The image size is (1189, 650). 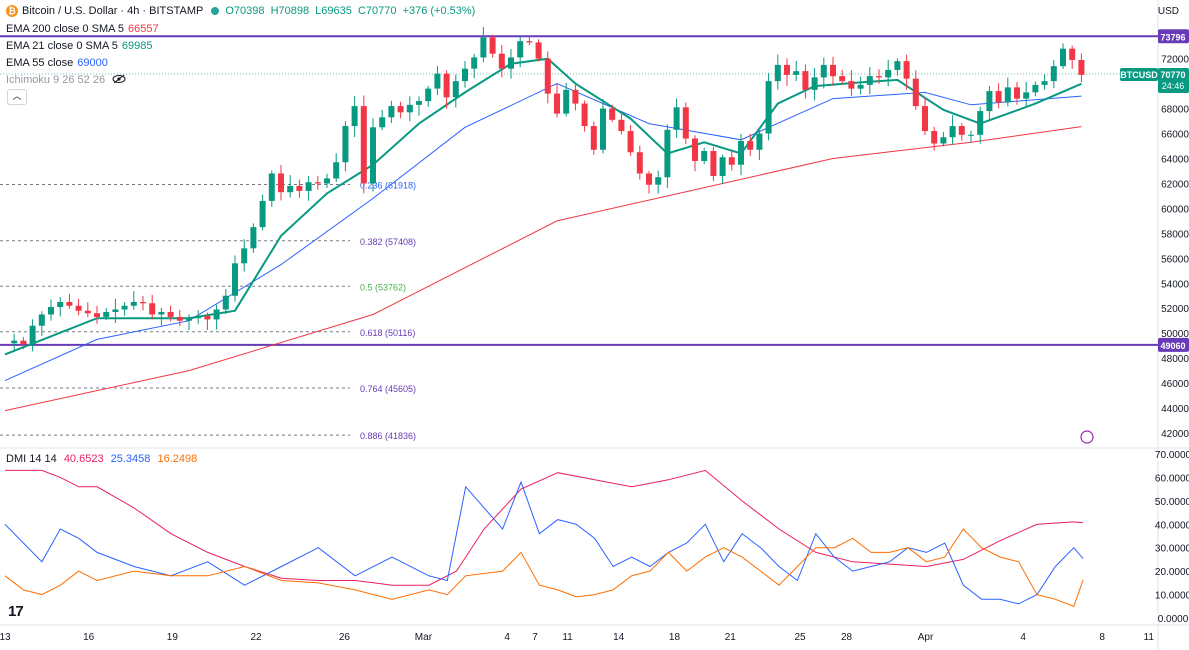 What do you see at coordinates (388, 185) in the screenshot?
I see `fib-level-label: 0.236 (61918)` at bounding box center [388, 185].